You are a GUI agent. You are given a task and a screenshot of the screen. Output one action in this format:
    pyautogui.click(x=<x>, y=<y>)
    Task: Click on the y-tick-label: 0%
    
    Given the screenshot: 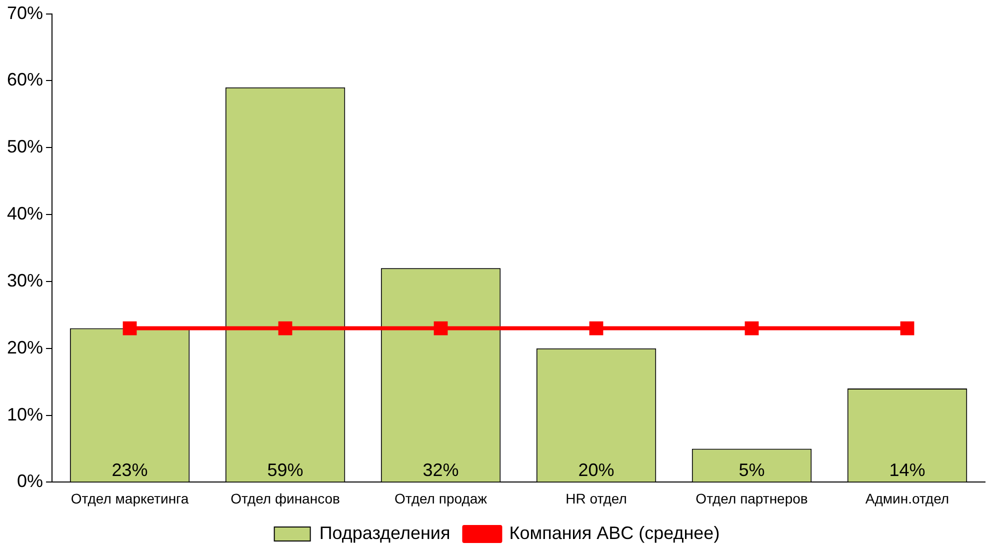 What is the action you would take?
    pyautogui.click(x=30, y=481)
    